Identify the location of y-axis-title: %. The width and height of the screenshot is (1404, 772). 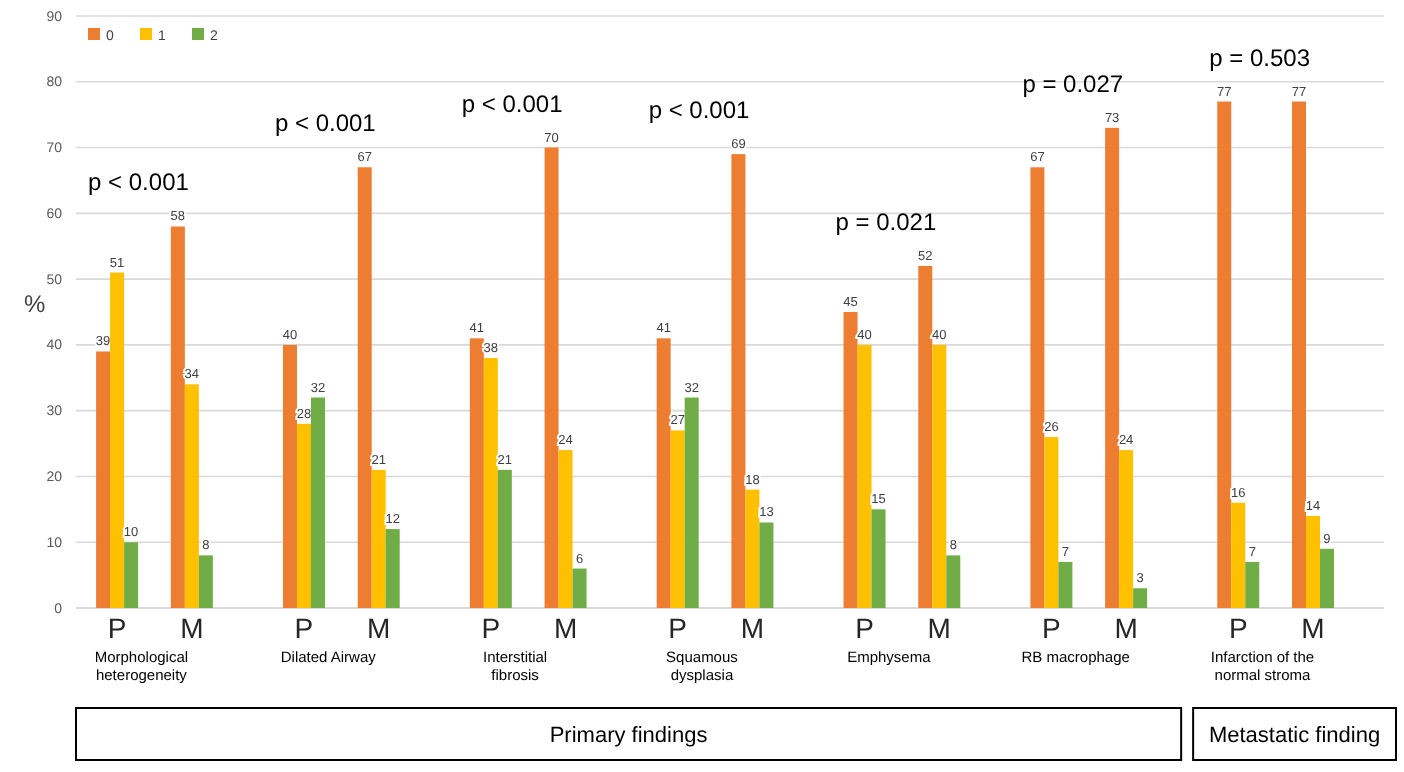
(35, 304).